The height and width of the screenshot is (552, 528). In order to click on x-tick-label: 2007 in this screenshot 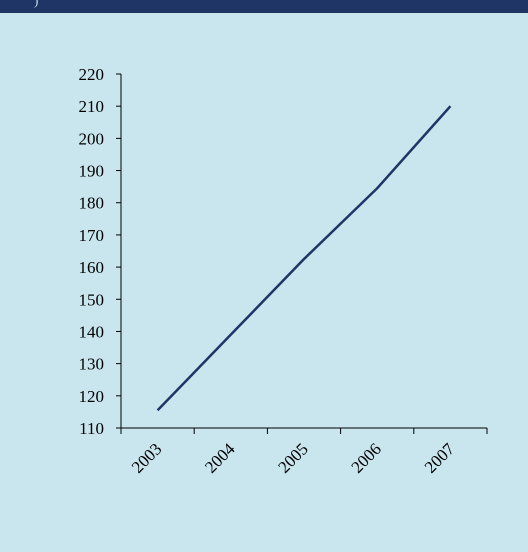, I will do `click(440, 458)`.